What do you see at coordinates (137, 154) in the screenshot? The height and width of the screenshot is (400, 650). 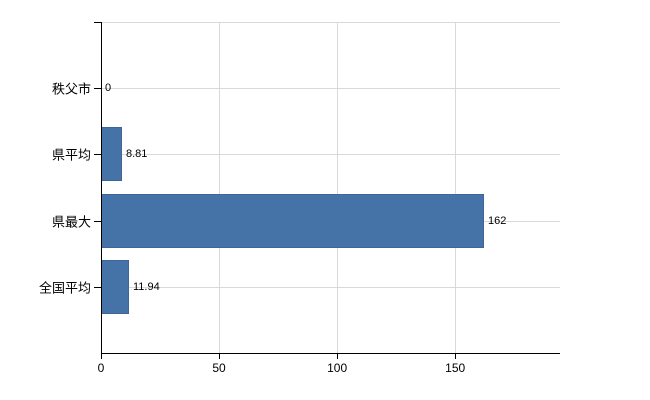 I see `bar-value-label: 8.81` at bounding box center [137, 154].